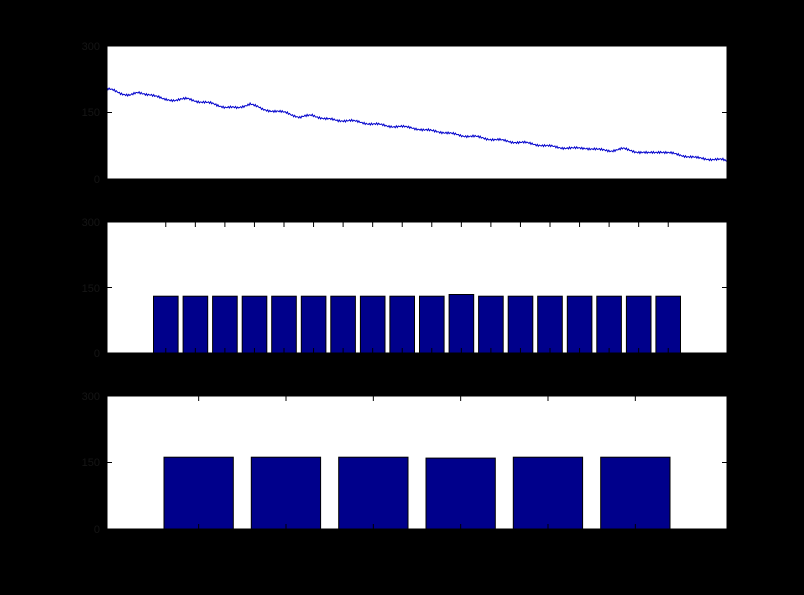 This screenshot has height=595, width=804. Describe the element at coordinates (91, 463) in the screenshot. I see `bottom-bar-chart-y-tick-mid: 150` at that location.